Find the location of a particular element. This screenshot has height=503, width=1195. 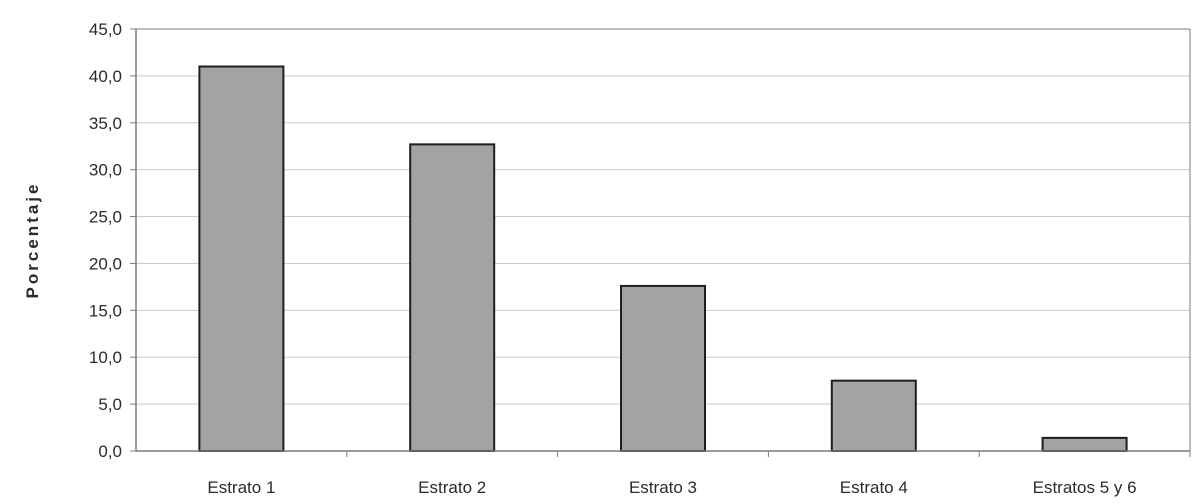

x-category-label: Estrato 3 is located at coordinates (663, 487).